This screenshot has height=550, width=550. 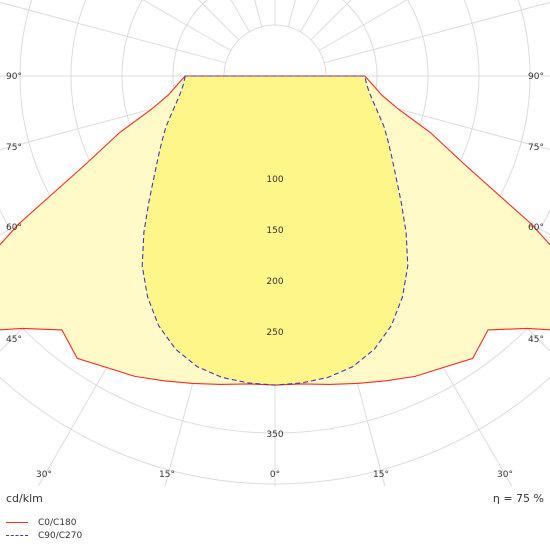 I want to click on radial-tick-150: 150, so click(x=274, y=231).